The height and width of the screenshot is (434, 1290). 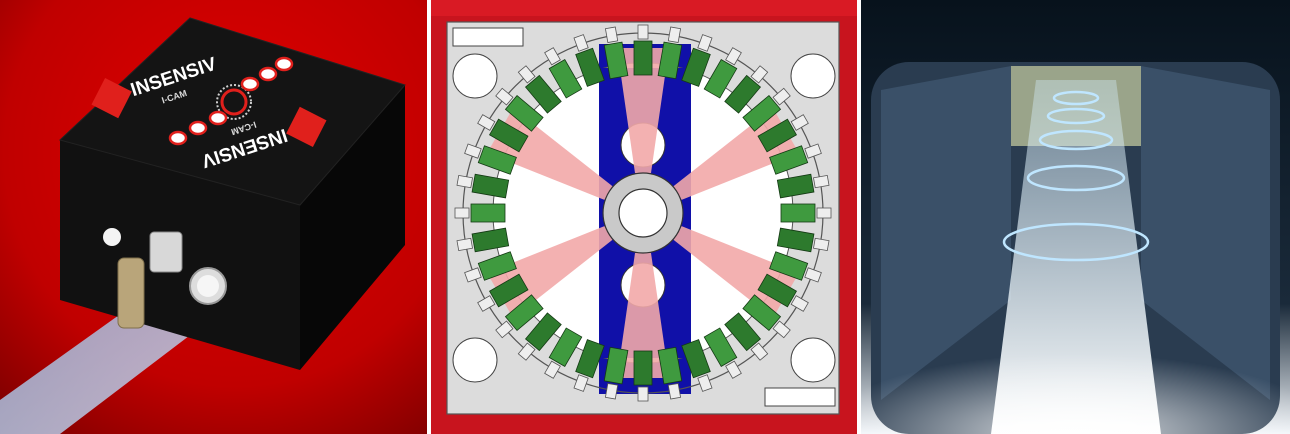 I want to click on led-indicators, so click(x=231, y=101).